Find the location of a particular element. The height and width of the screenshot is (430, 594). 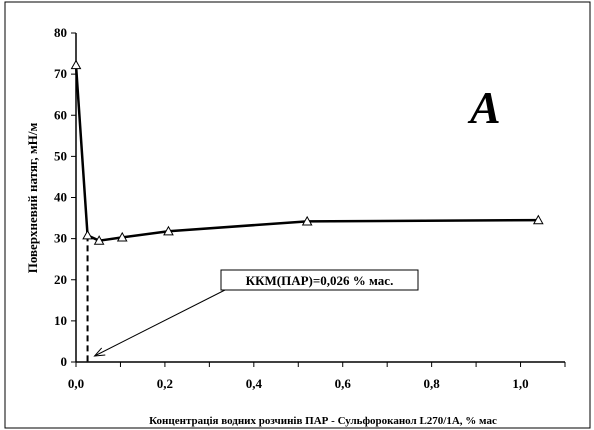

y-tick-label: 70 is located at coordinates (60, 73).